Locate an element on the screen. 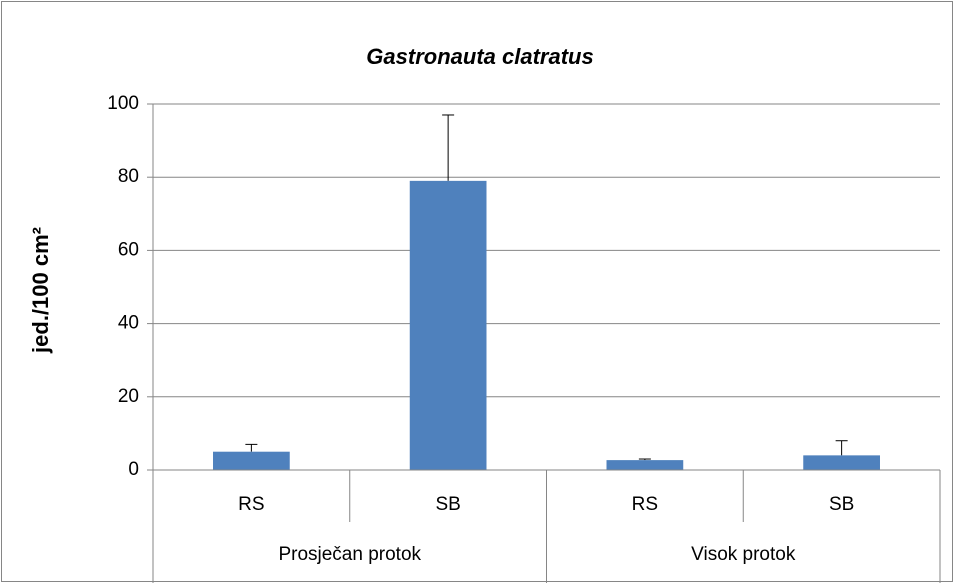  y-tick-label: 40 is located at coordinates (128, 323).